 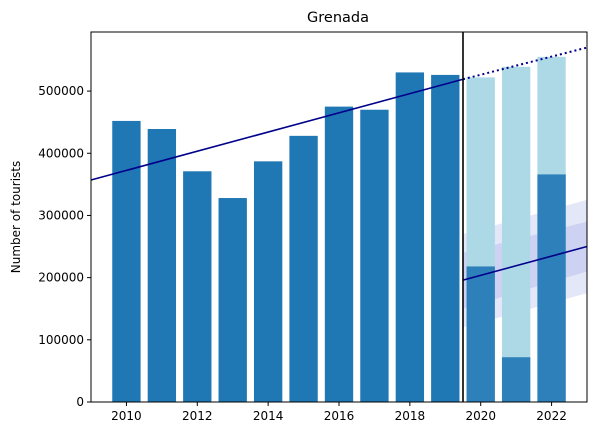 I want to click on bar-0-2014, so click(x=268, y=281).